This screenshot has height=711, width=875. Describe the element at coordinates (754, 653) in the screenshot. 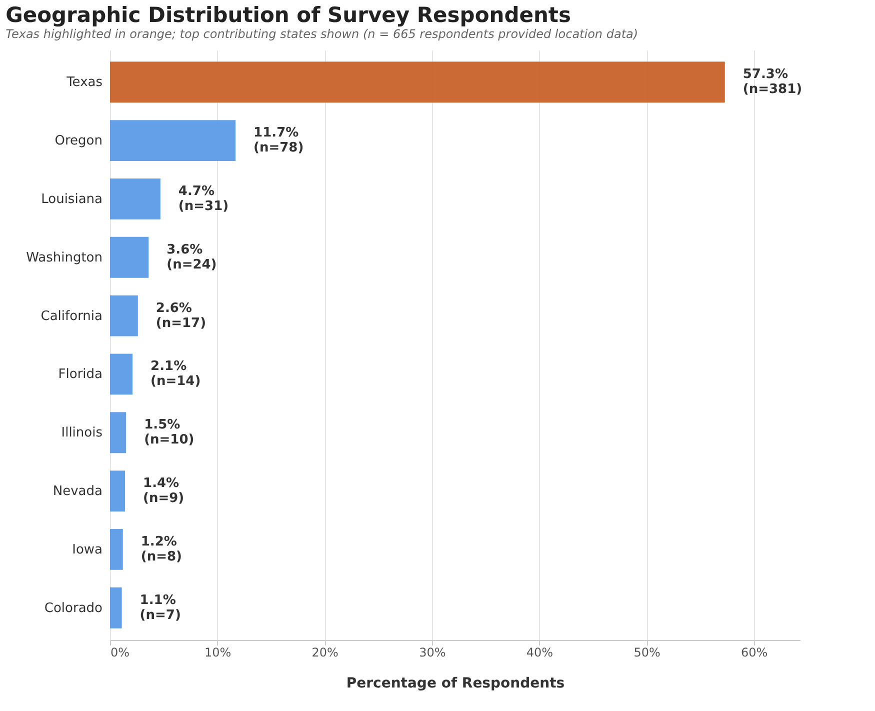

I see `x-tick-label: 60%` at that location.